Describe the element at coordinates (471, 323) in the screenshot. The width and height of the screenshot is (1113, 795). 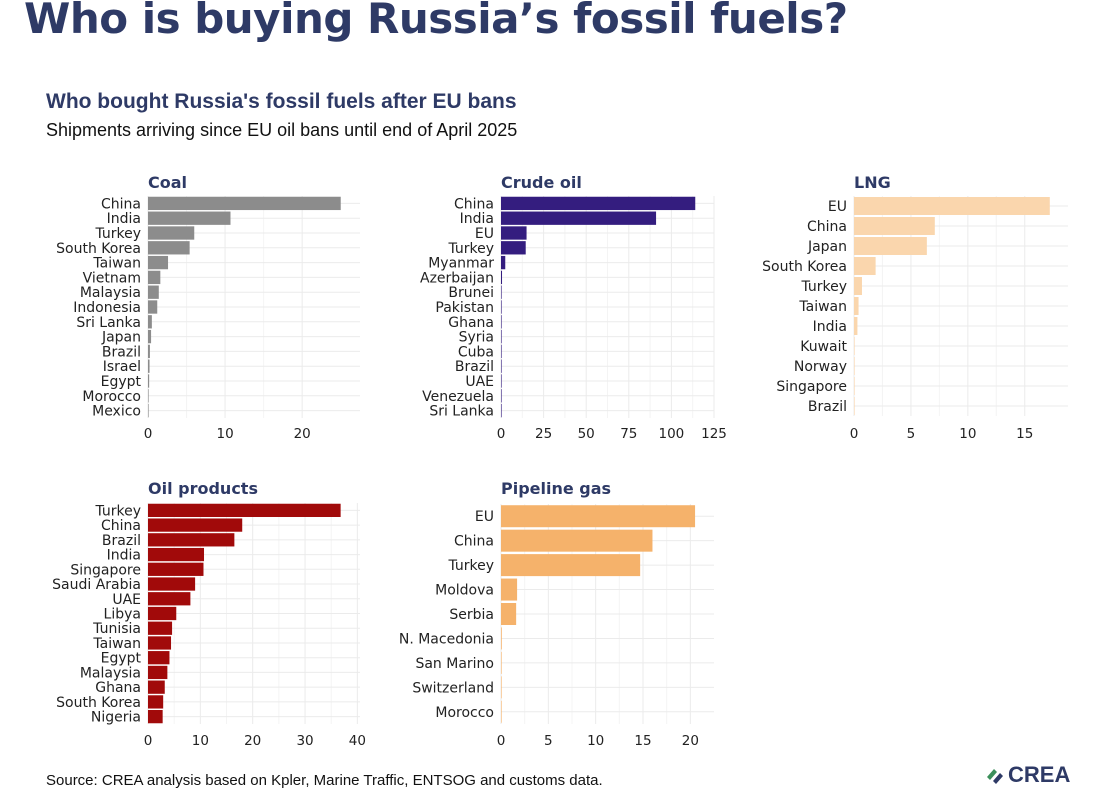
I see `crude-oil-category-label: Ghana` at that location.